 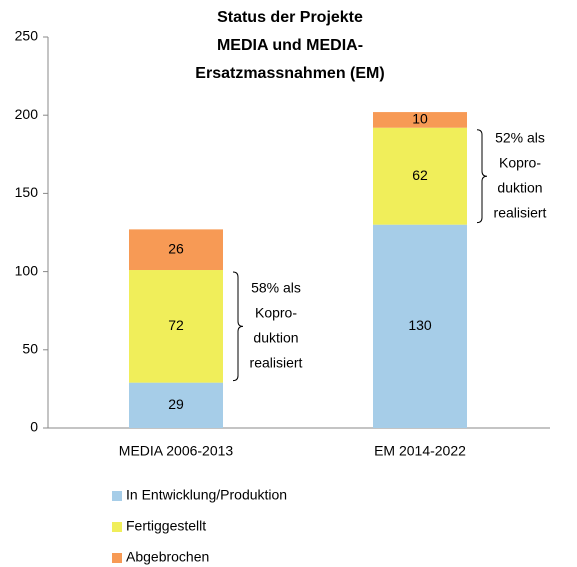 I want to click on x-tick-label: EM 2014-2022, so click(x=420, y=451).